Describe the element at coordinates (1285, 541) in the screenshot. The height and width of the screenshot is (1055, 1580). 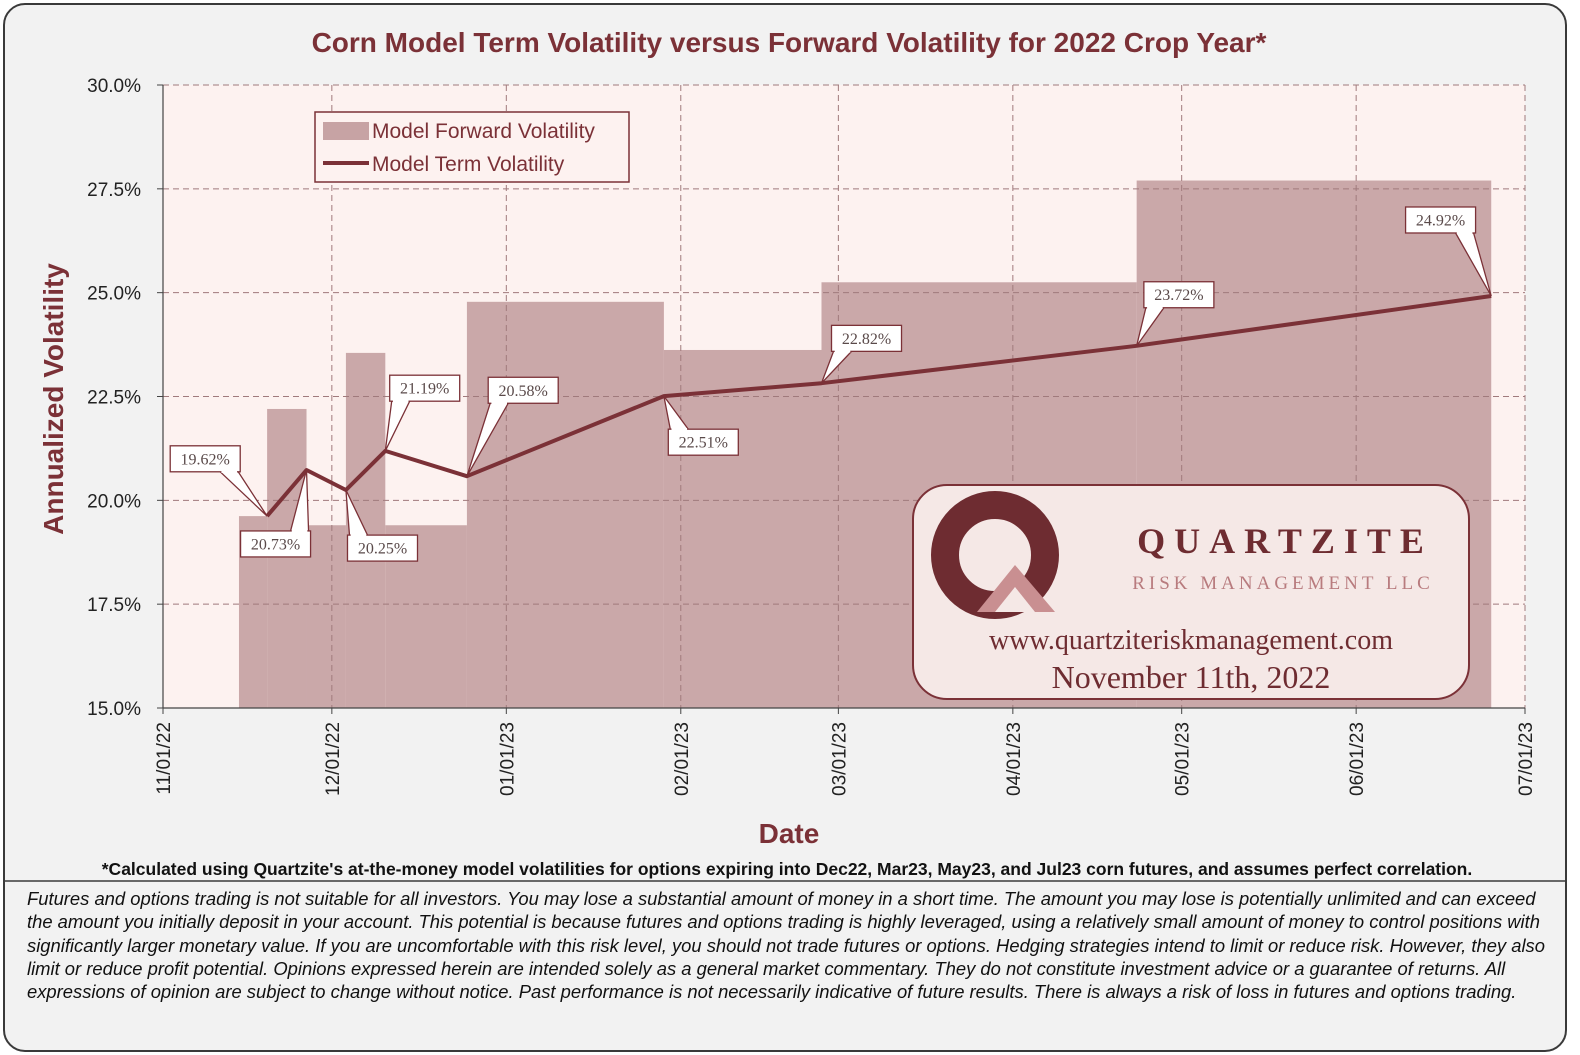
I see `logo-company-name: QUARTZITE` at that location.